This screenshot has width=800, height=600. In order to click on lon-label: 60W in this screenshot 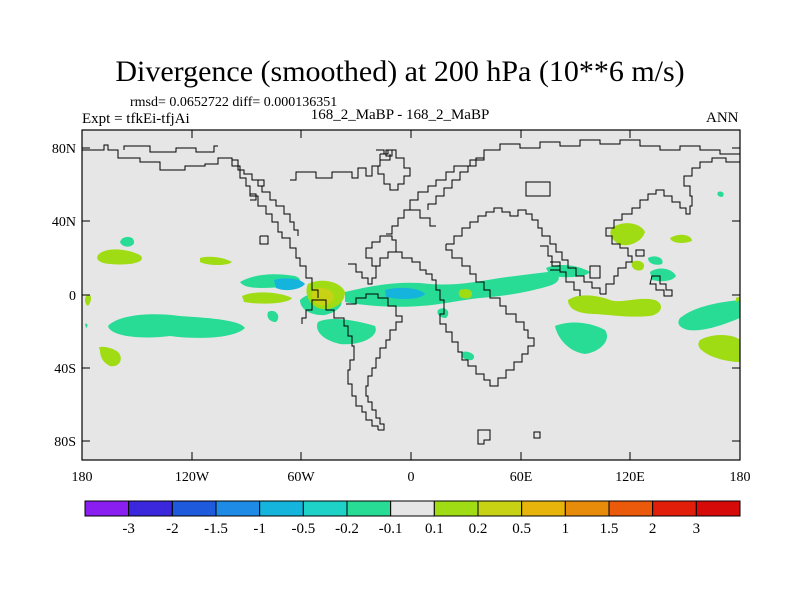, I will do `click(301, 477)`.